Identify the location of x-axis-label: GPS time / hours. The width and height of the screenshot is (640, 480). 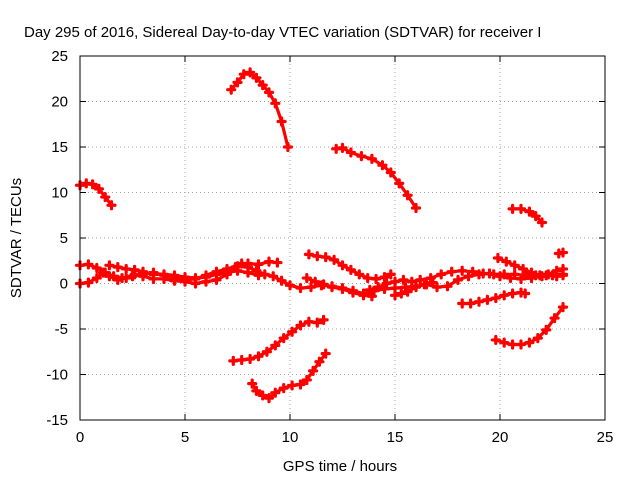
(340, 466).